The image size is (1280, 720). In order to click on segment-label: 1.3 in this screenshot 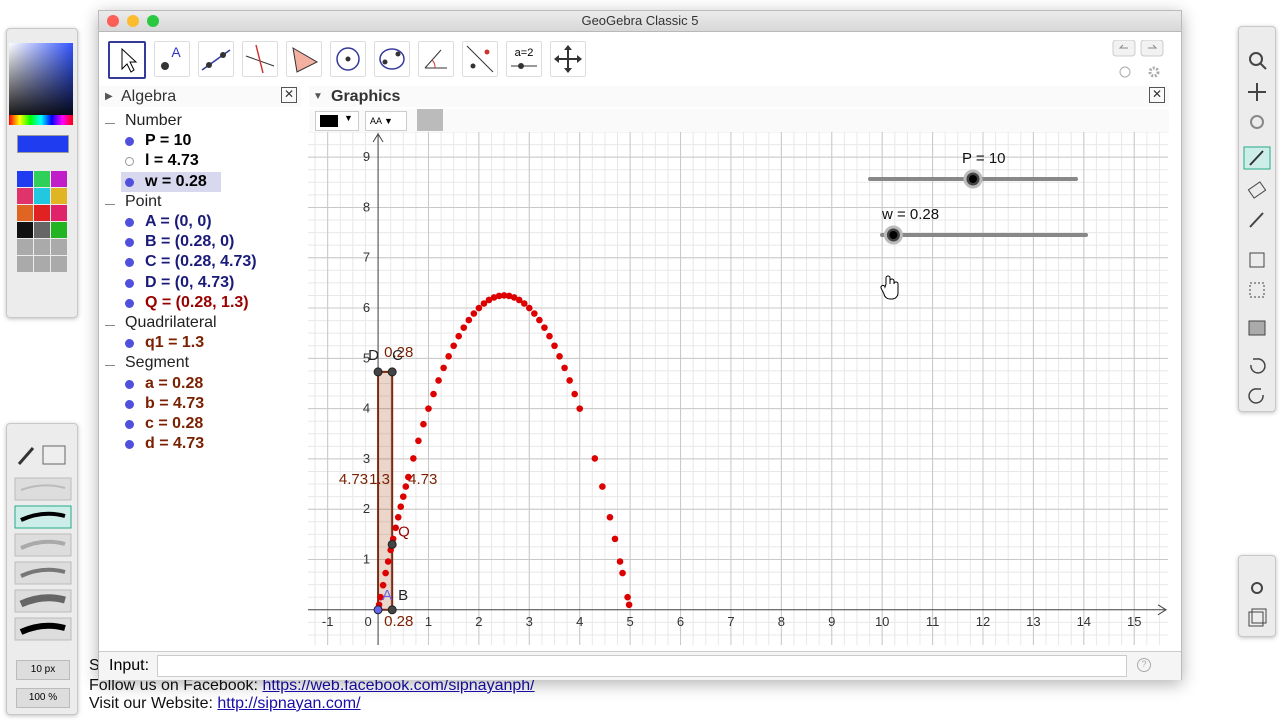, I will do `click(379, 479)`.